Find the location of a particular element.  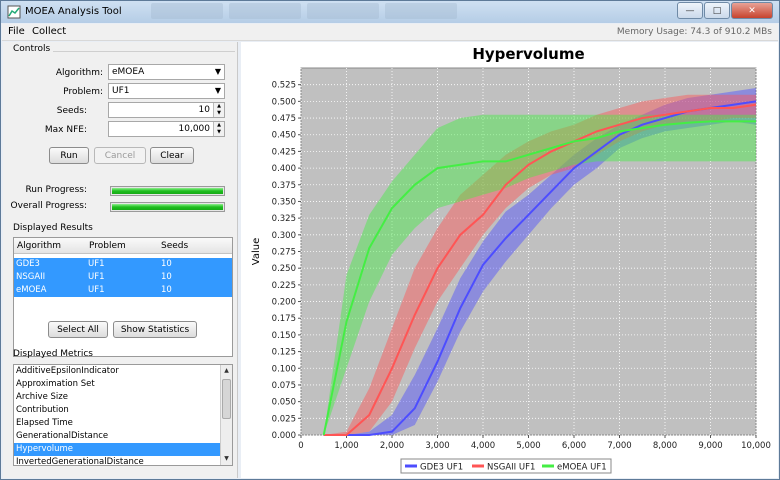

x-tick-label: 6,000 is located at coordinates (574, 446).